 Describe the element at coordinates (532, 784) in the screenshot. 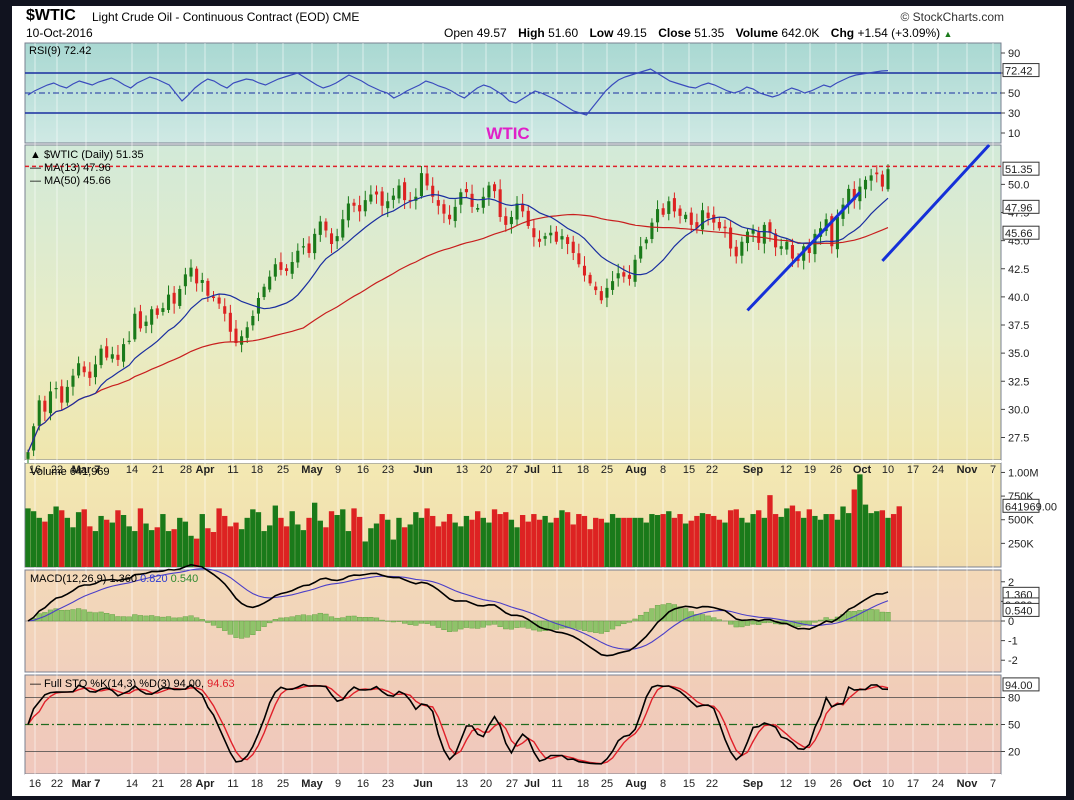

I see `x-axis-label-bottom: Jul` at that location.